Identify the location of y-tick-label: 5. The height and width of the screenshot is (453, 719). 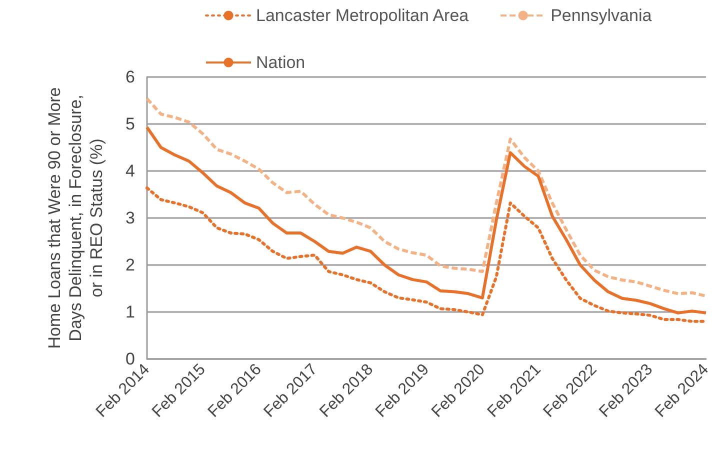
(130, 124).